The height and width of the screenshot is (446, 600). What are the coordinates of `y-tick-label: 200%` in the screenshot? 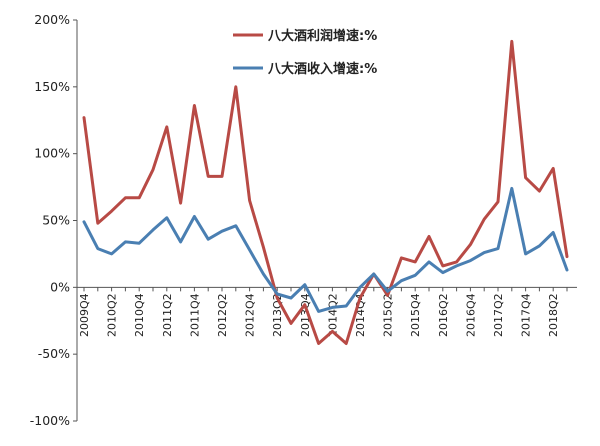 It's located at (52, 19).